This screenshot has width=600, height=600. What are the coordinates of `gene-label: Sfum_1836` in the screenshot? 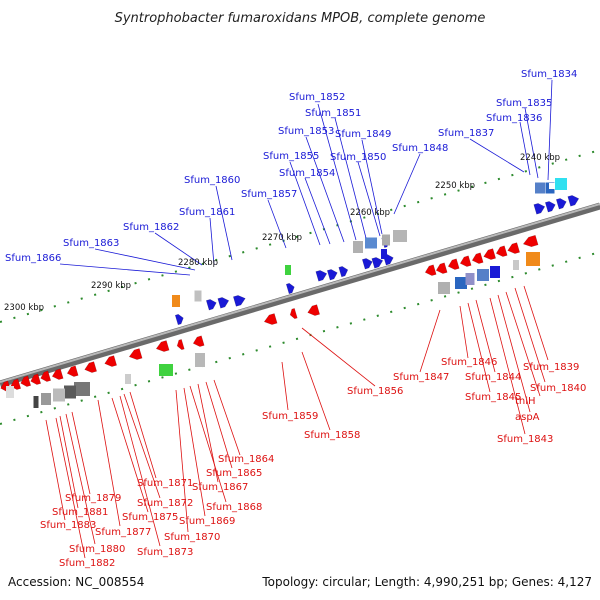 It's located at (514, 118).